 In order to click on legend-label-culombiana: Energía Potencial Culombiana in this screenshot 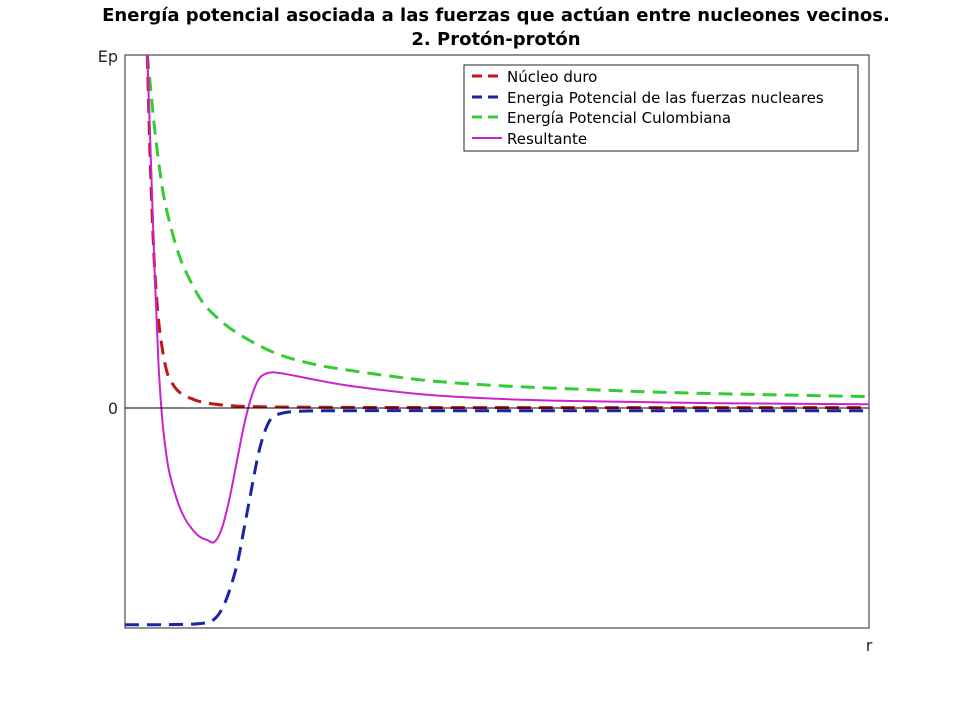, I will do `click(619, 118)`.